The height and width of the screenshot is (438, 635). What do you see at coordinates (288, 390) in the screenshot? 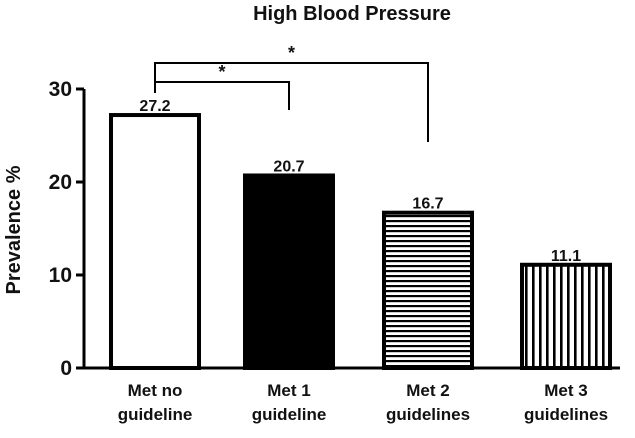
I see `x-category-label: Met 1` at bounding box center [288, 390].